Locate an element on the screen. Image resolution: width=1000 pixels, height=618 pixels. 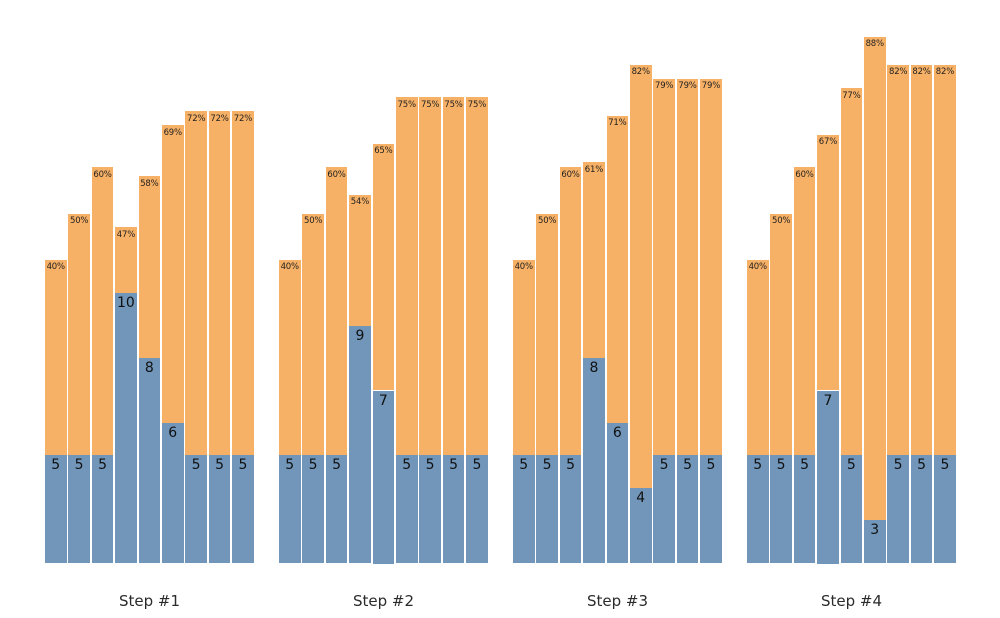
bar-percent-label: 69% is located at coordinates (172, 132).